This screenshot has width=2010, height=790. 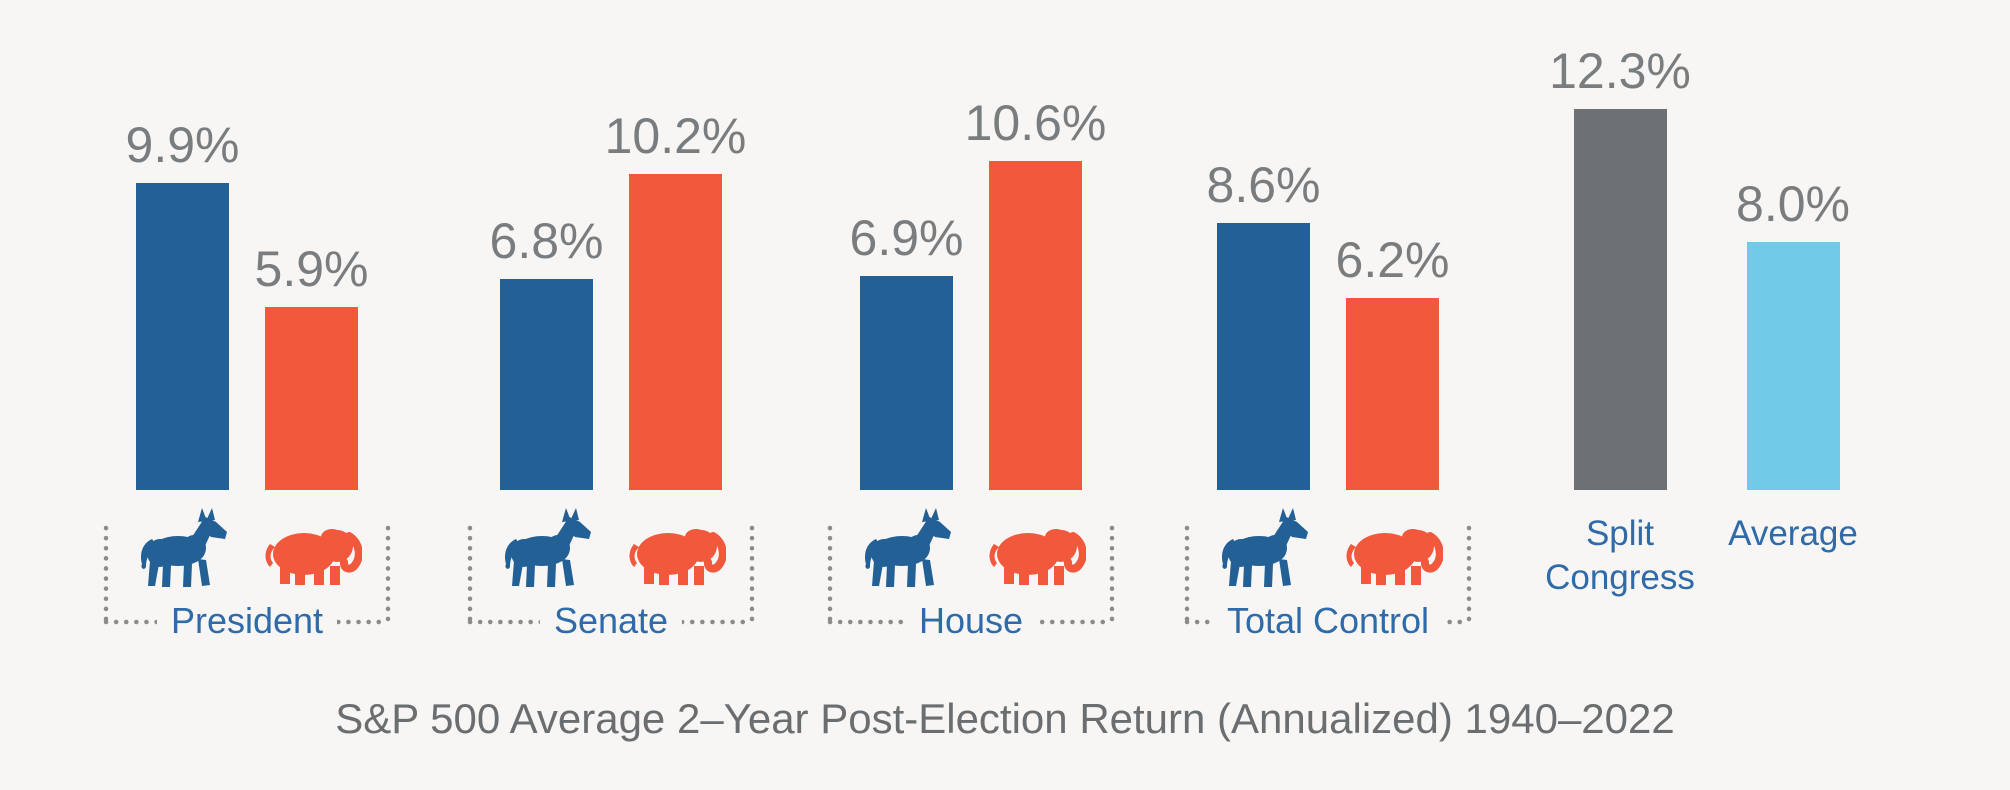 What do you see at coordinates (182, 336) in the screenshot?
I see `bar-democrat-president` at bounding box center [182, 336].